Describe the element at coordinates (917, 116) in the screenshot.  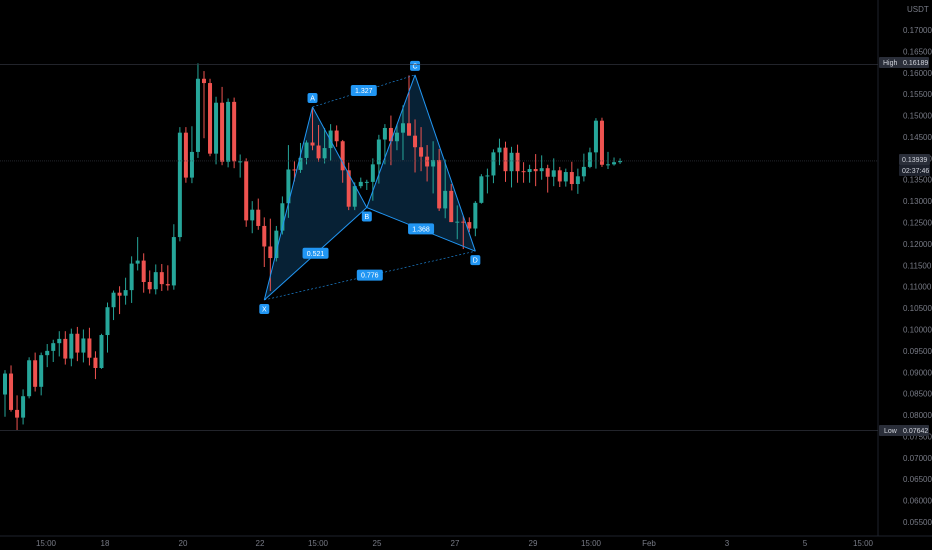
I see `price-tick-label: 0.15000` at that location.